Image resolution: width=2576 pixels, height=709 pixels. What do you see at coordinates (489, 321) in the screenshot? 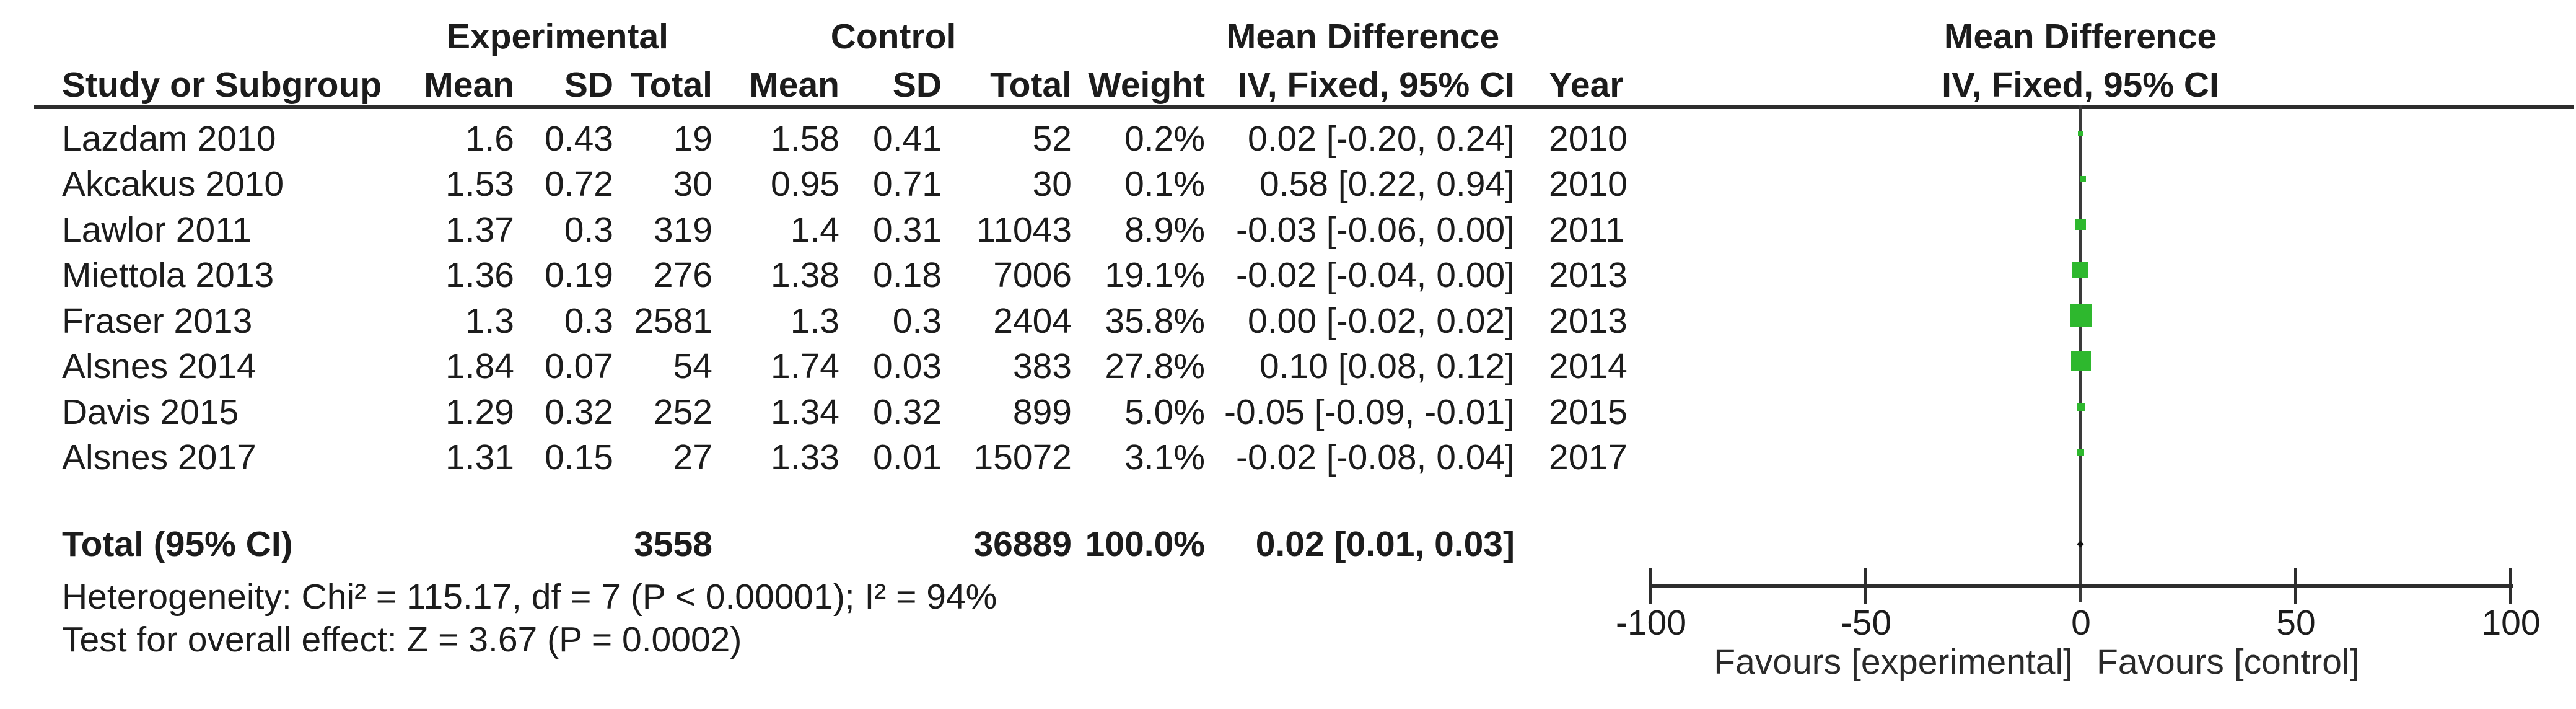
I see `row5-exp_mean: 1.3` at bounding box center [489, 321].